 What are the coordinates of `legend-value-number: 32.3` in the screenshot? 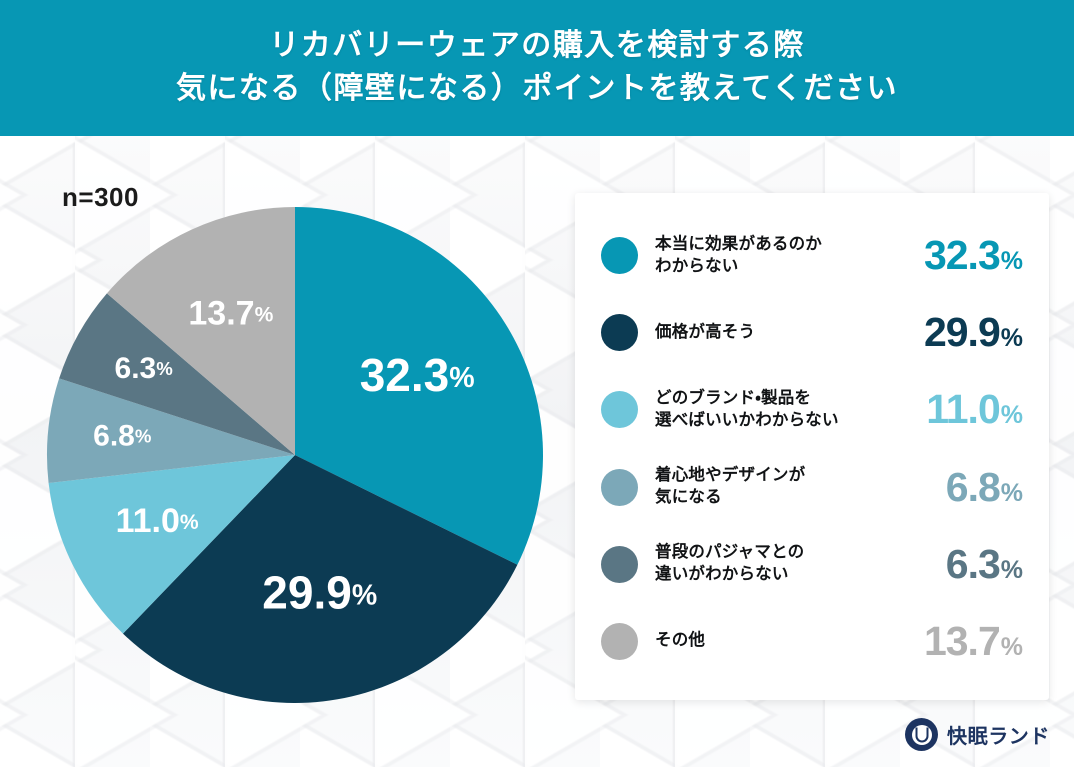 It's located at (962, 255).